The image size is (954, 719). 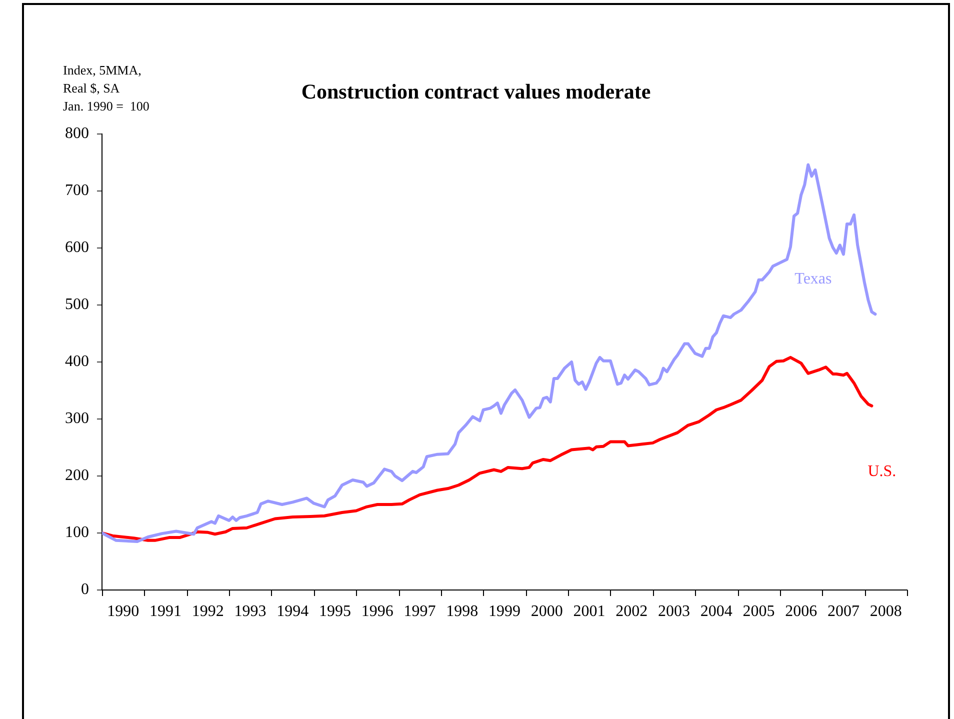 What do you see at coordinates (589, 611) in the screenshot?
I see `x-tick-label: 2001` at bounding box center [589, 611].